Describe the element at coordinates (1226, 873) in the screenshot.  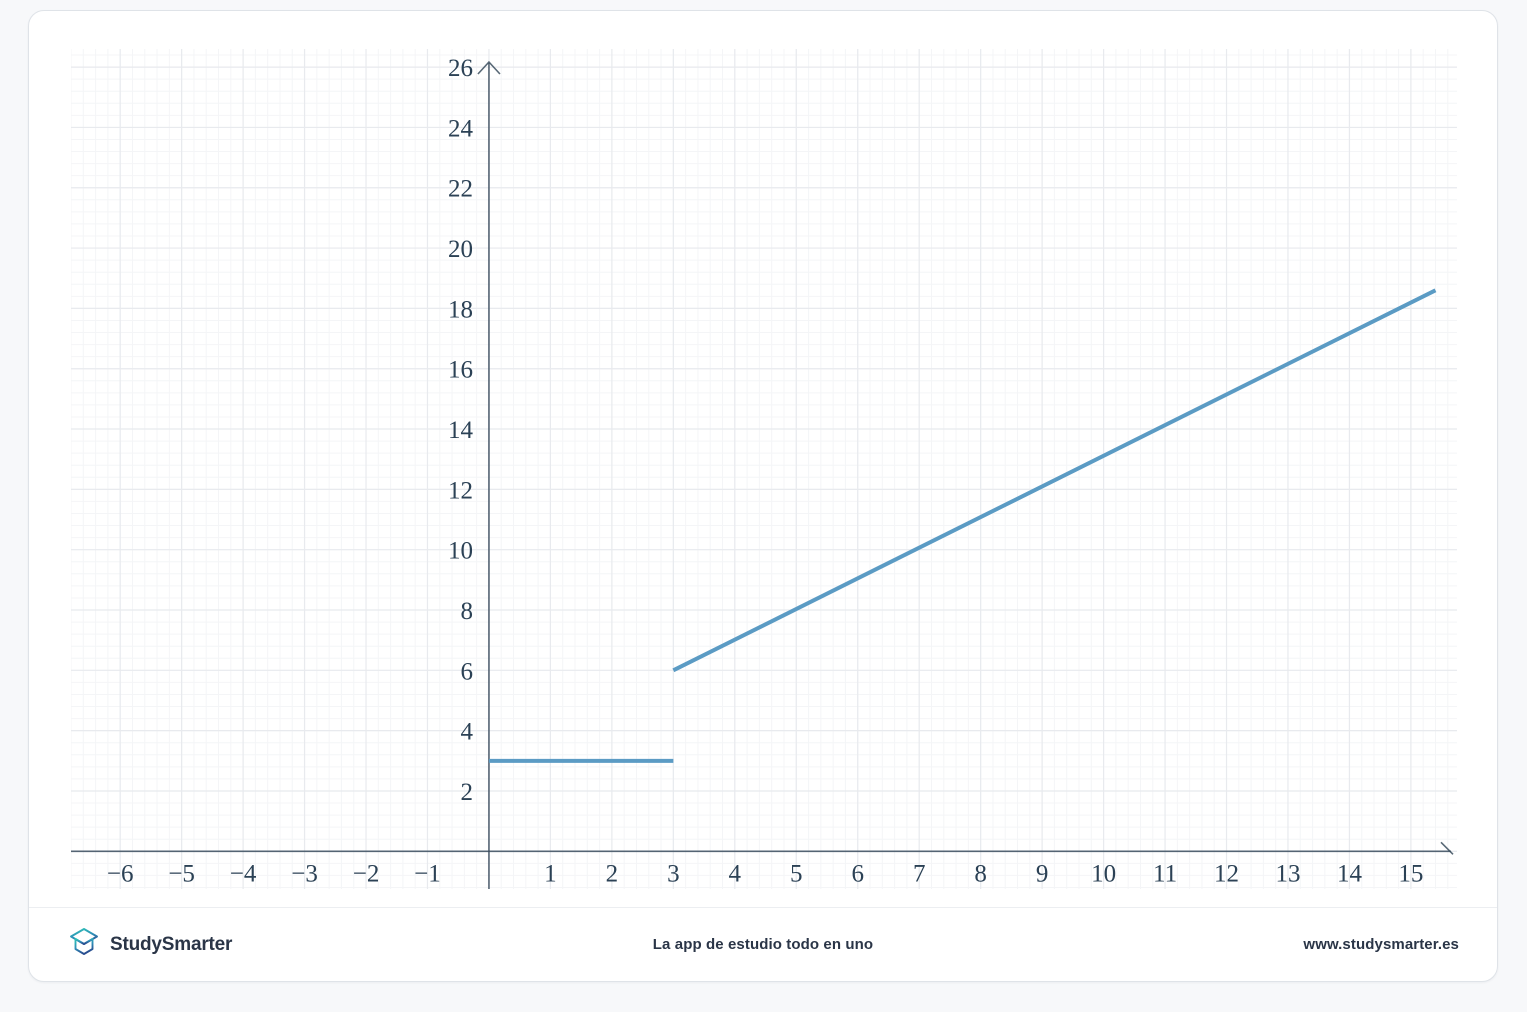
I see `x-tick-label: 12` at that location.